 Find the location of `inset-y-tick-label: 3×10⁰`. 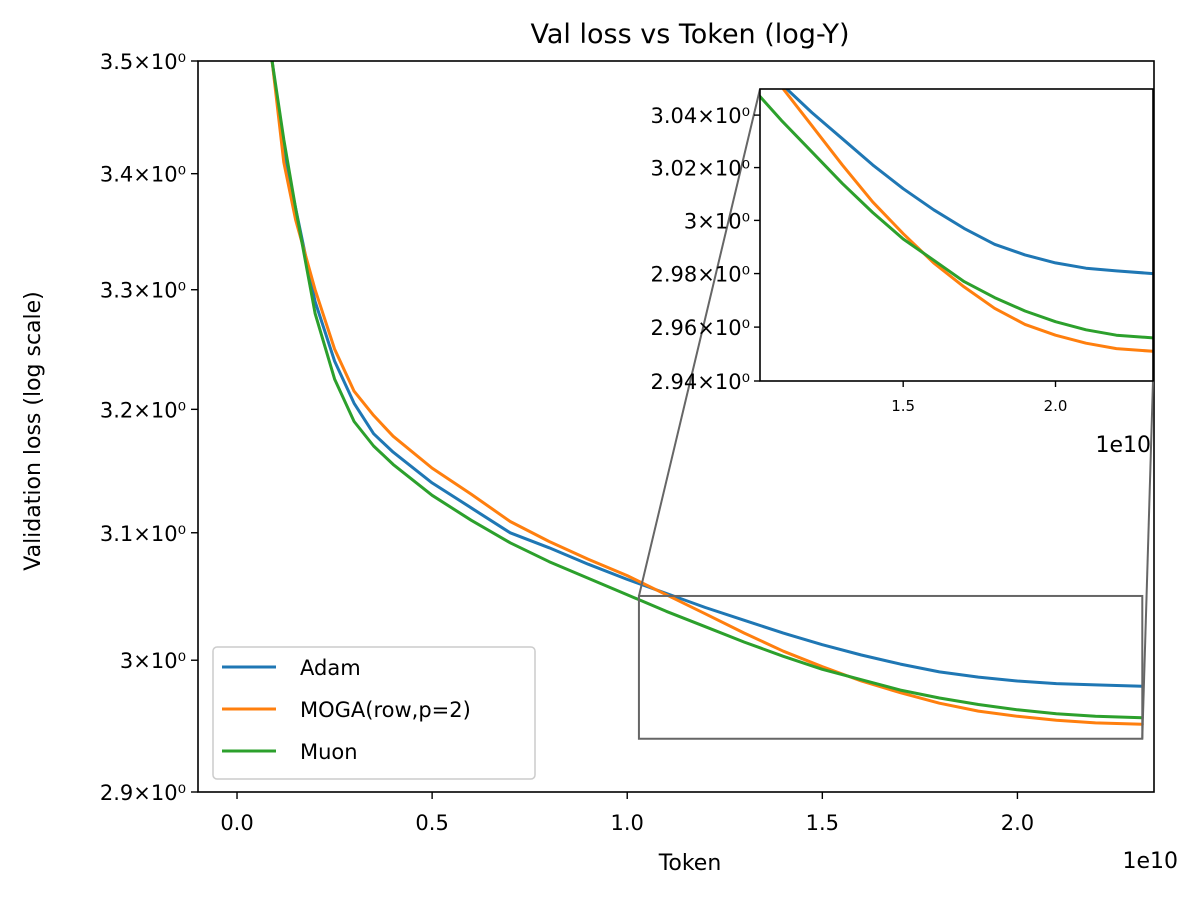

inset-y-tick-label: 3×10⁰ is located at coordinates (717, 221).